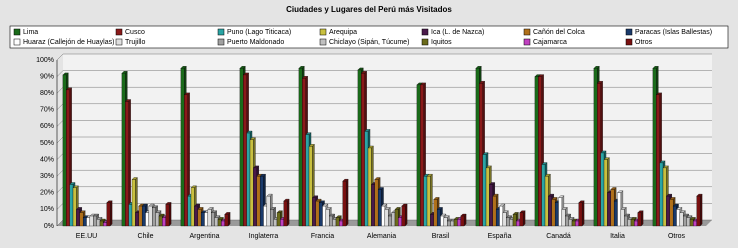 This screenshot has height=248, width=738. Describe the element at coordinates (47, 209) in the screenshot. I see `y-tick-label: 10%` at that location.